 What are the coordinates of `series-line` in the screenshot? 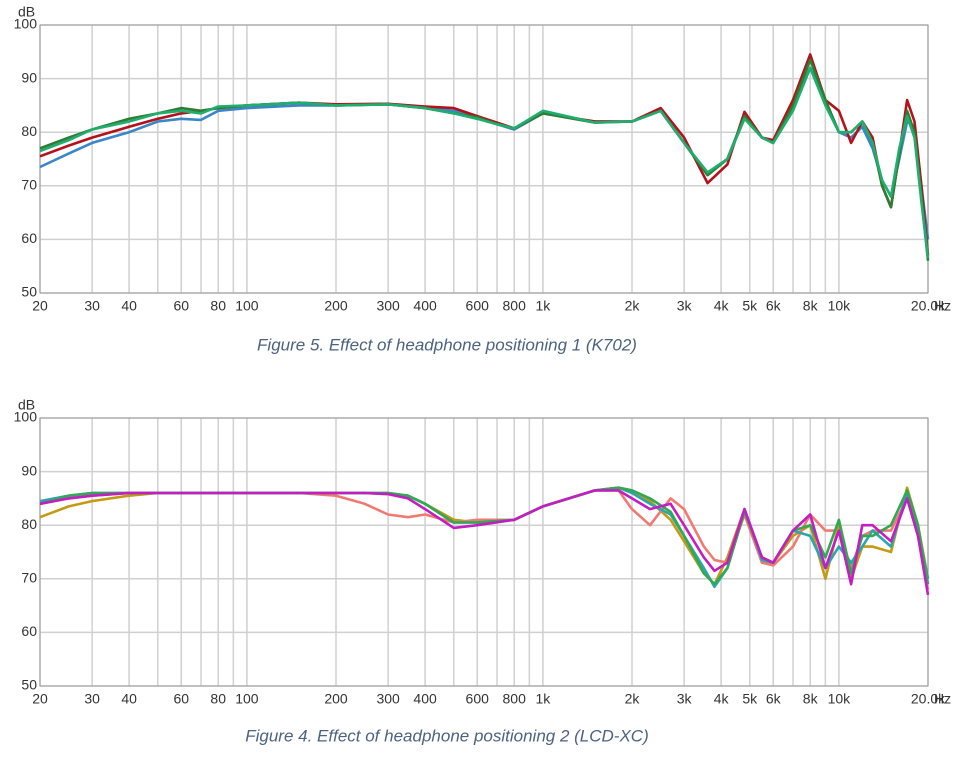 It's located at (484, 542).